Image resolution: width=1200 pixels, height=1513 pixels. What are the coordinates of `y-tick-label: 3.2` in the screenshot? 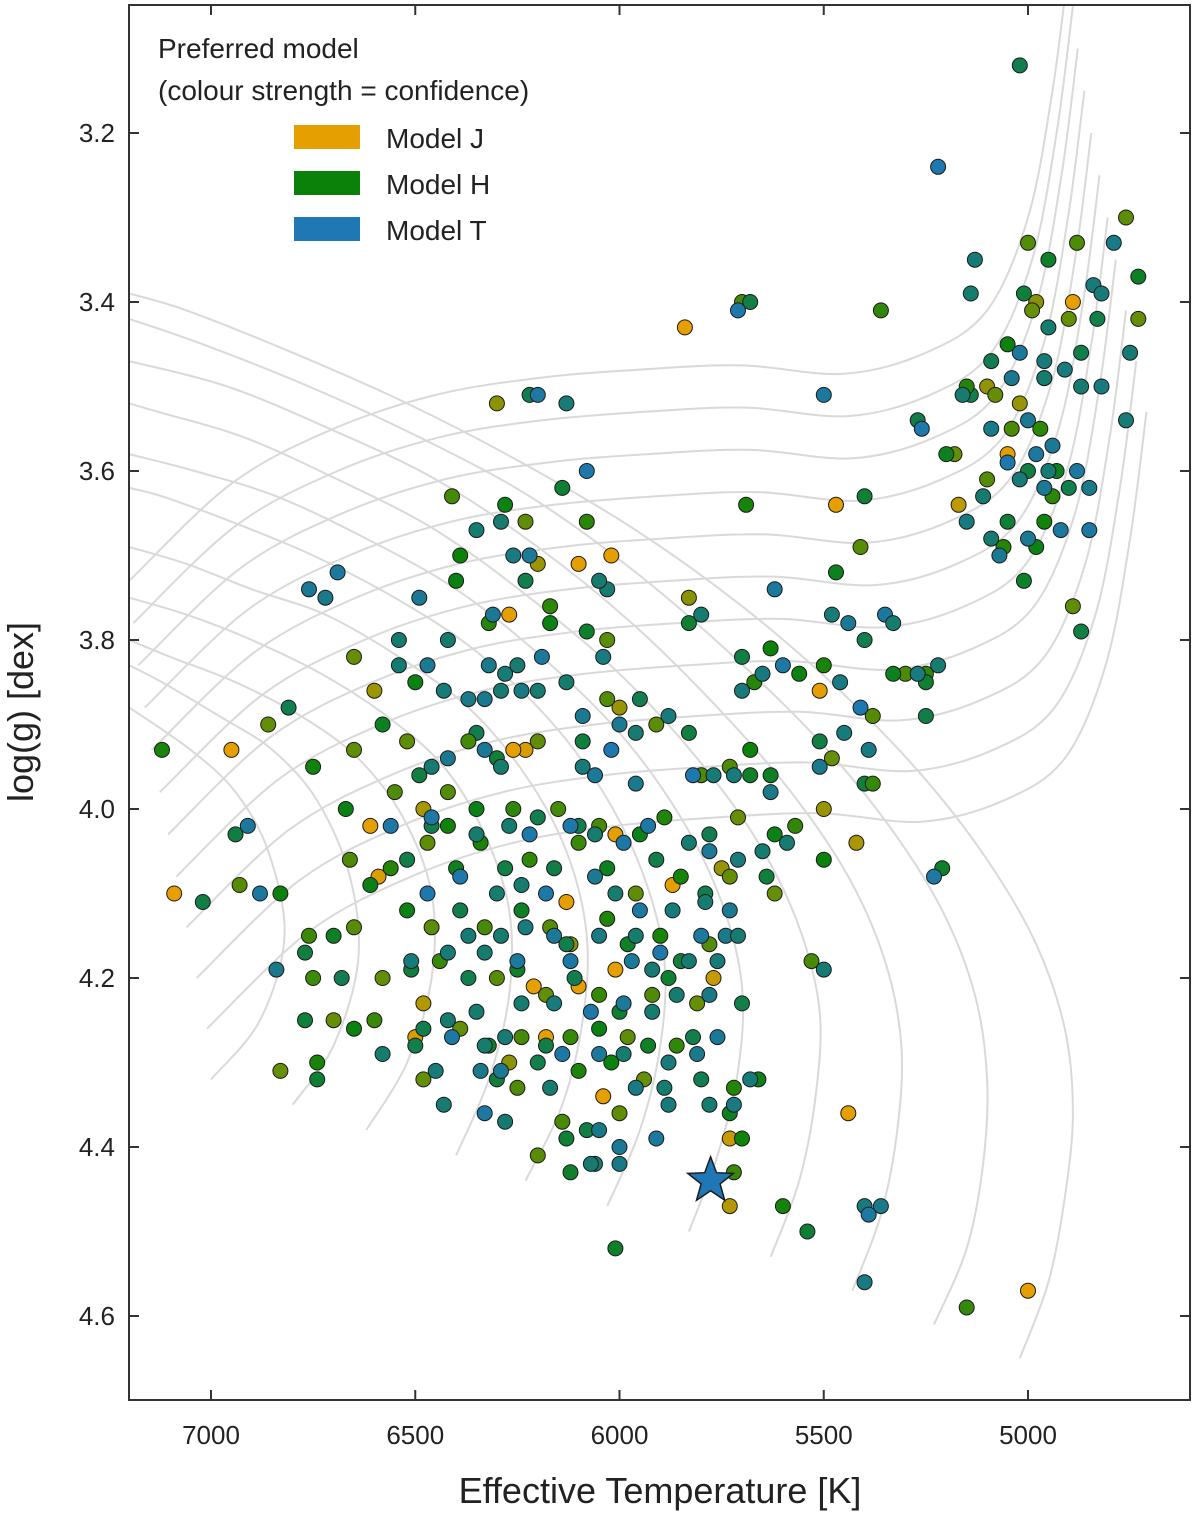 It's located at (97, 133).